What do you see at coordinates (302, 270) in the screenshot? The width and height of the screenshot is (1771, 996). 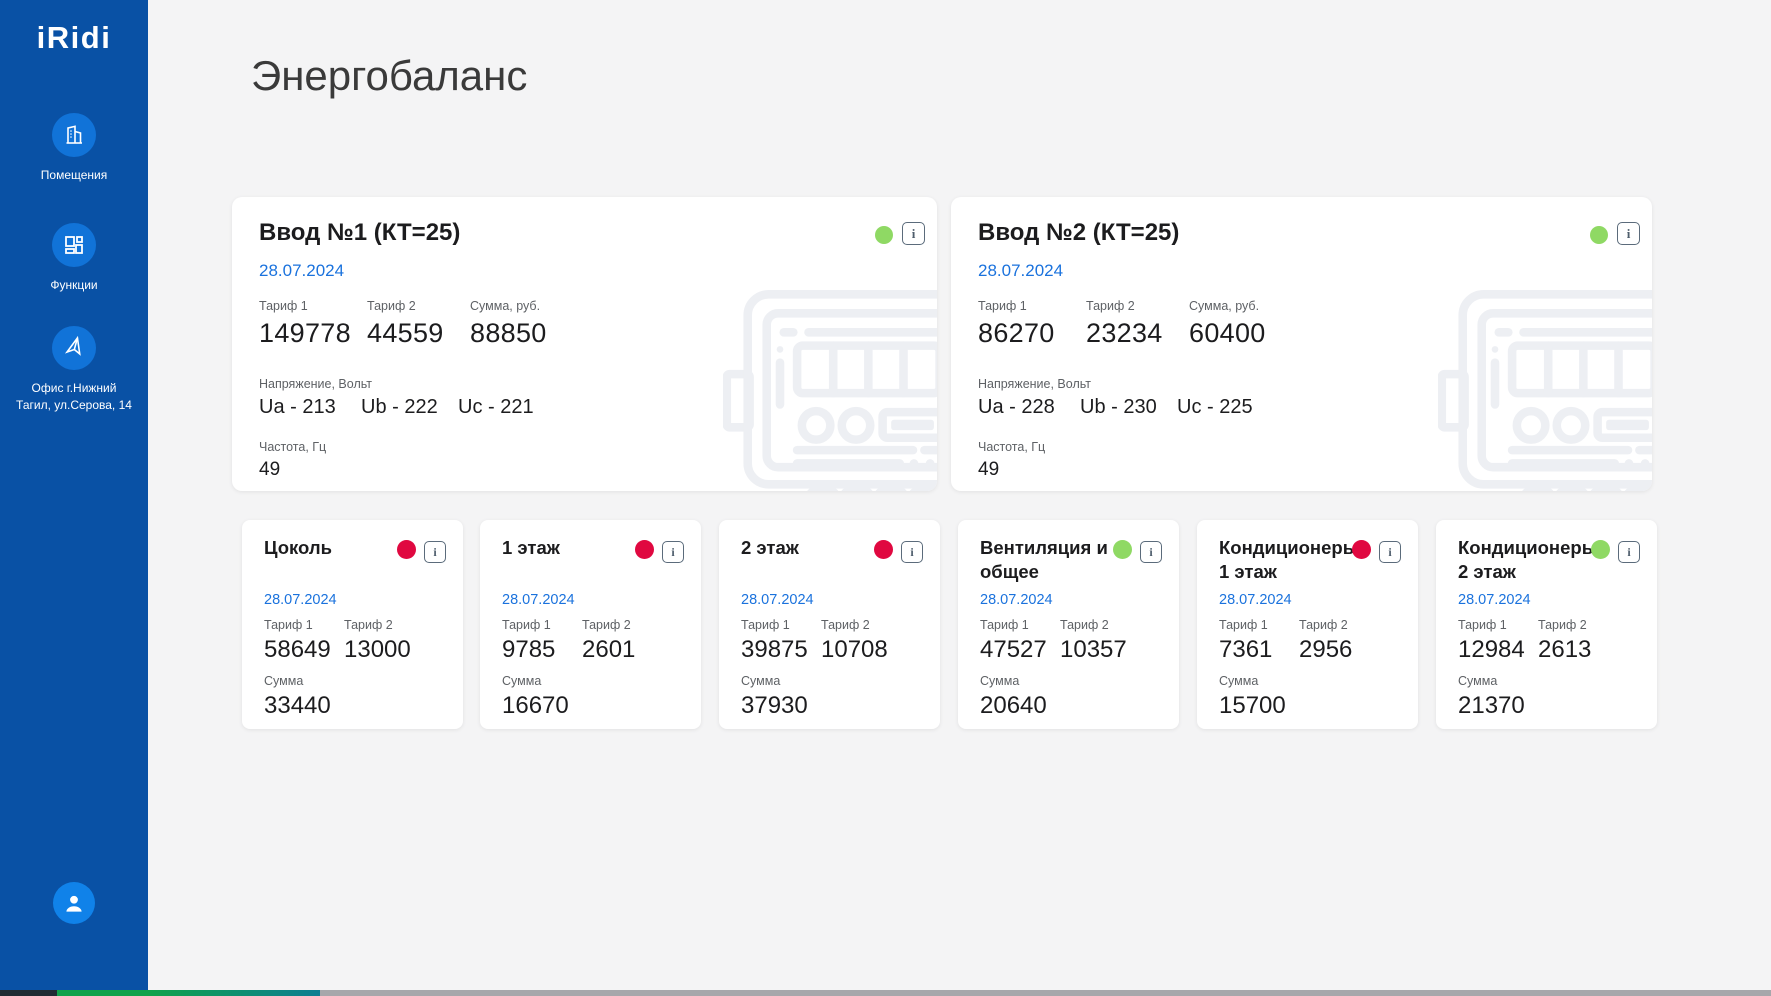 I see `feeder-date: 28.07.2024` at bounding box center [302, 270].